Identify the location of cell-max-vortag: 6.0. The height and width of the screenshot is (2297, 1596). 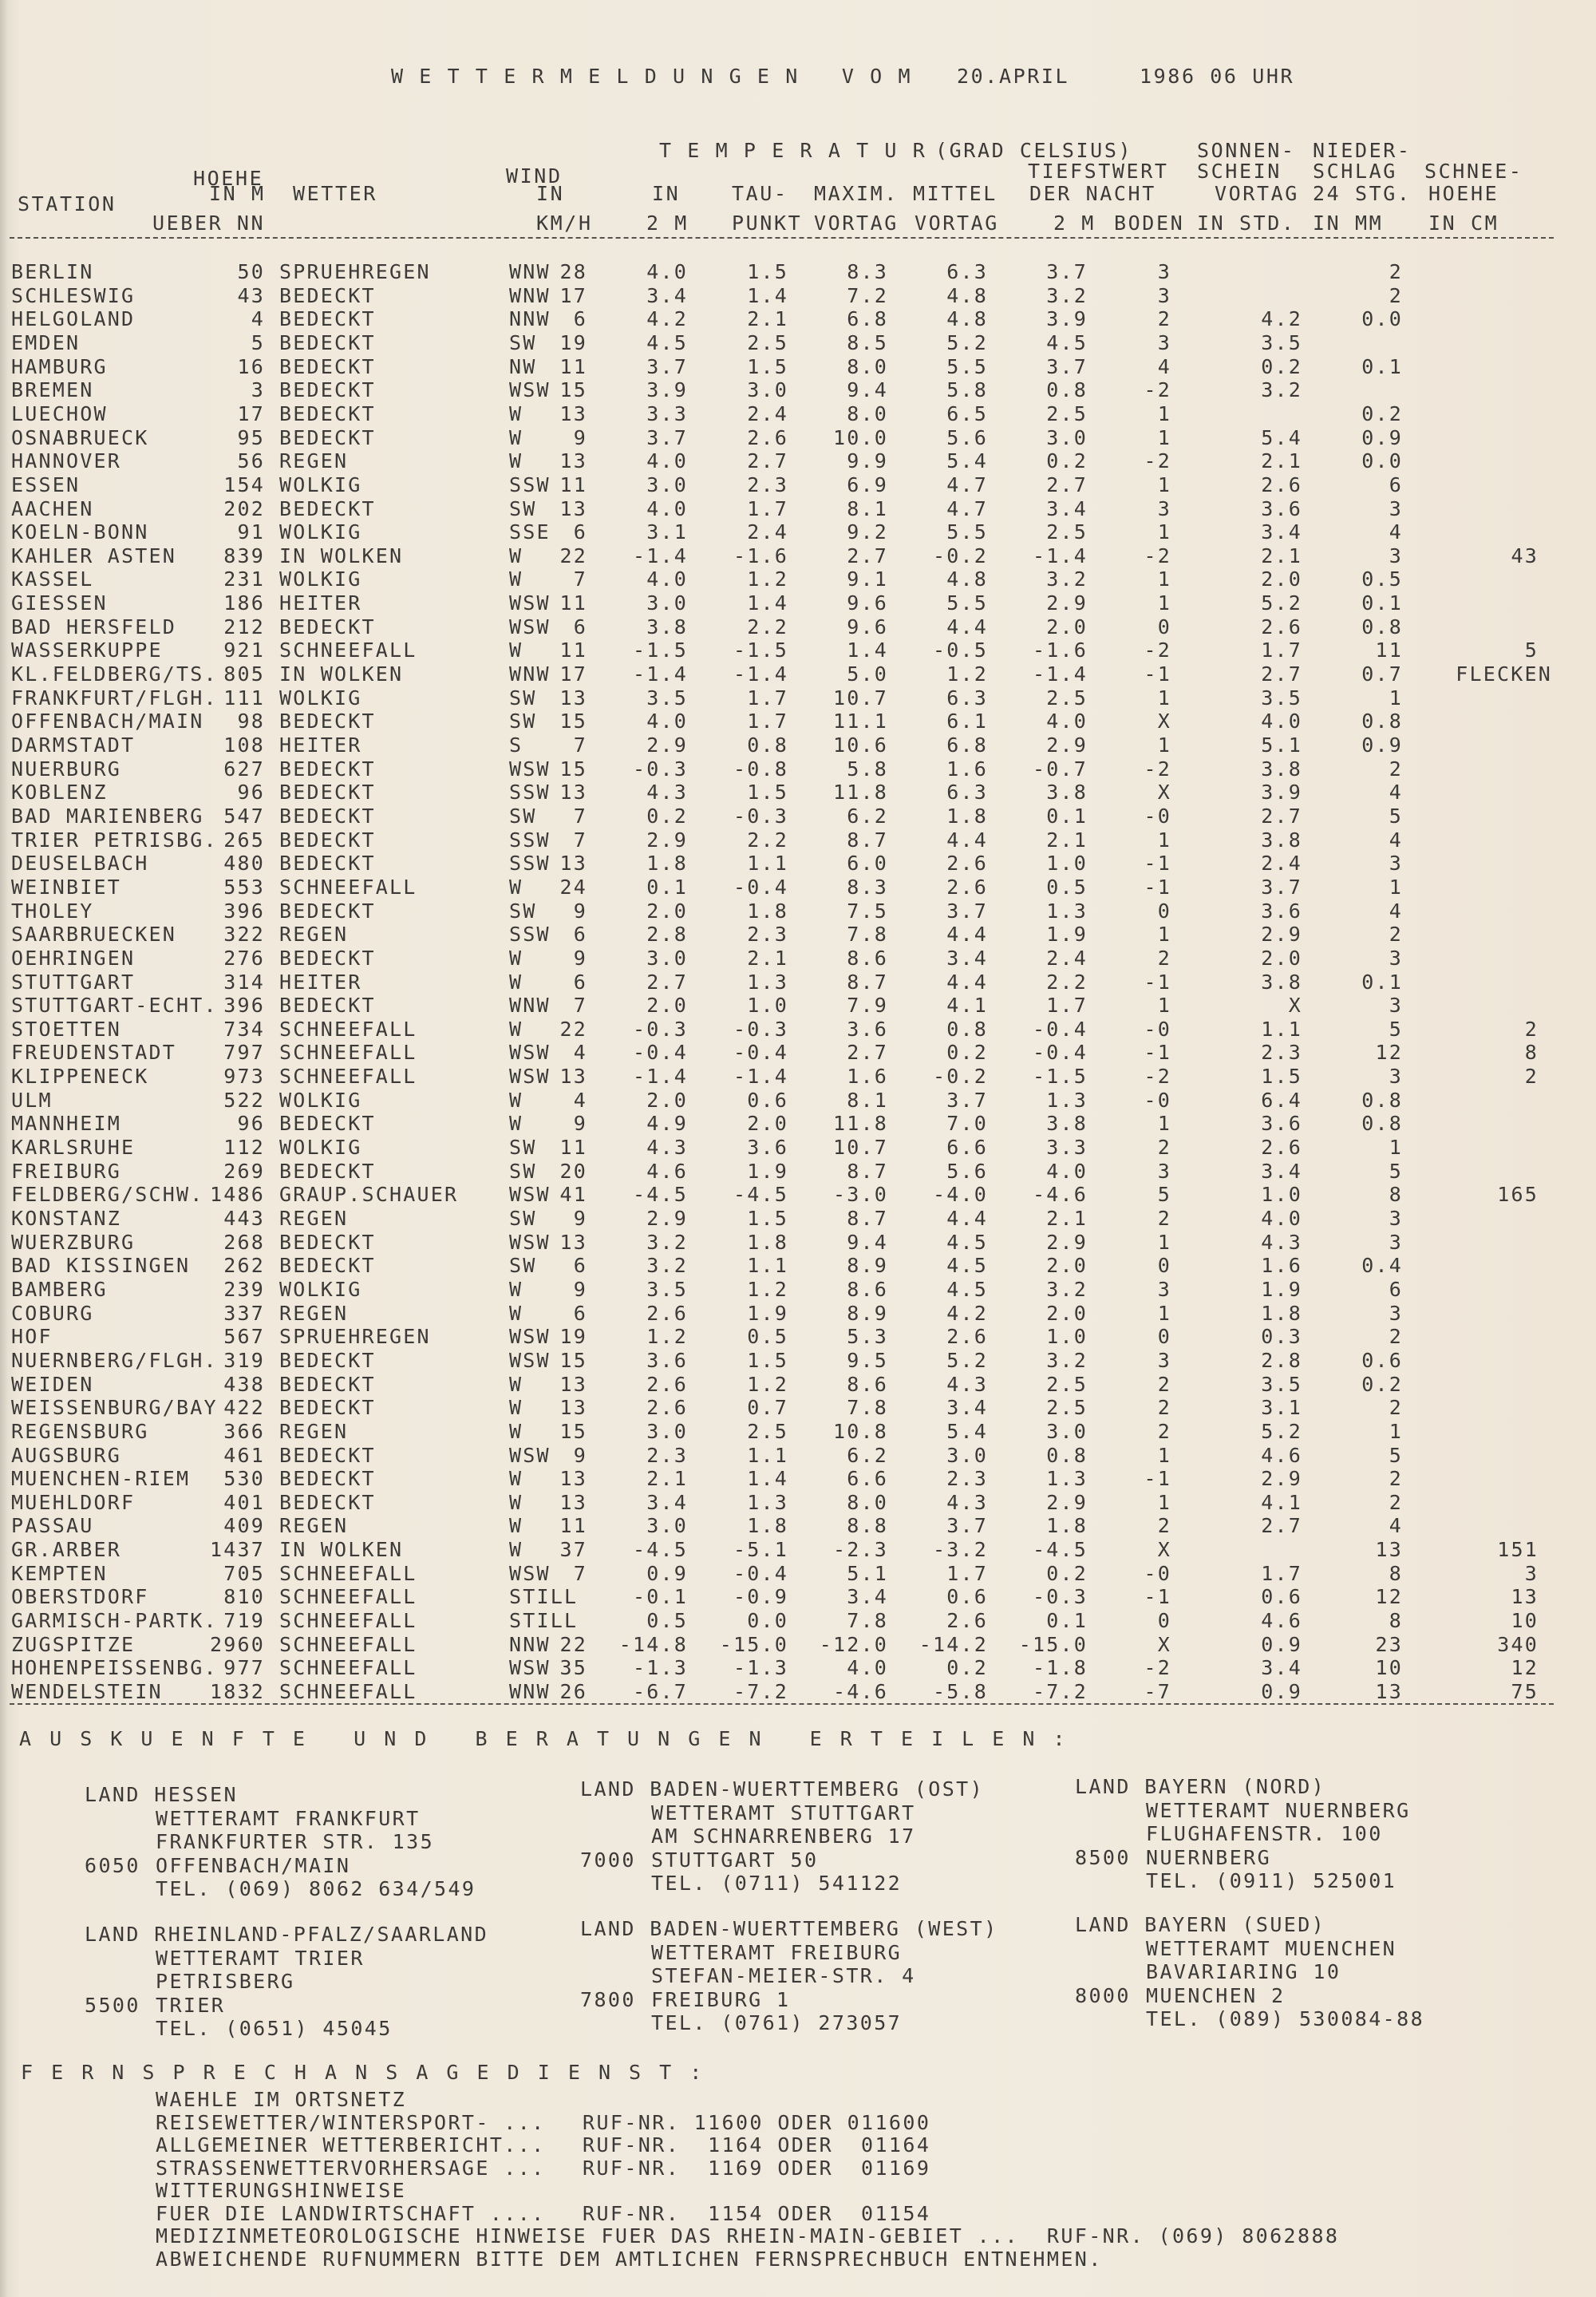
(868, 864).